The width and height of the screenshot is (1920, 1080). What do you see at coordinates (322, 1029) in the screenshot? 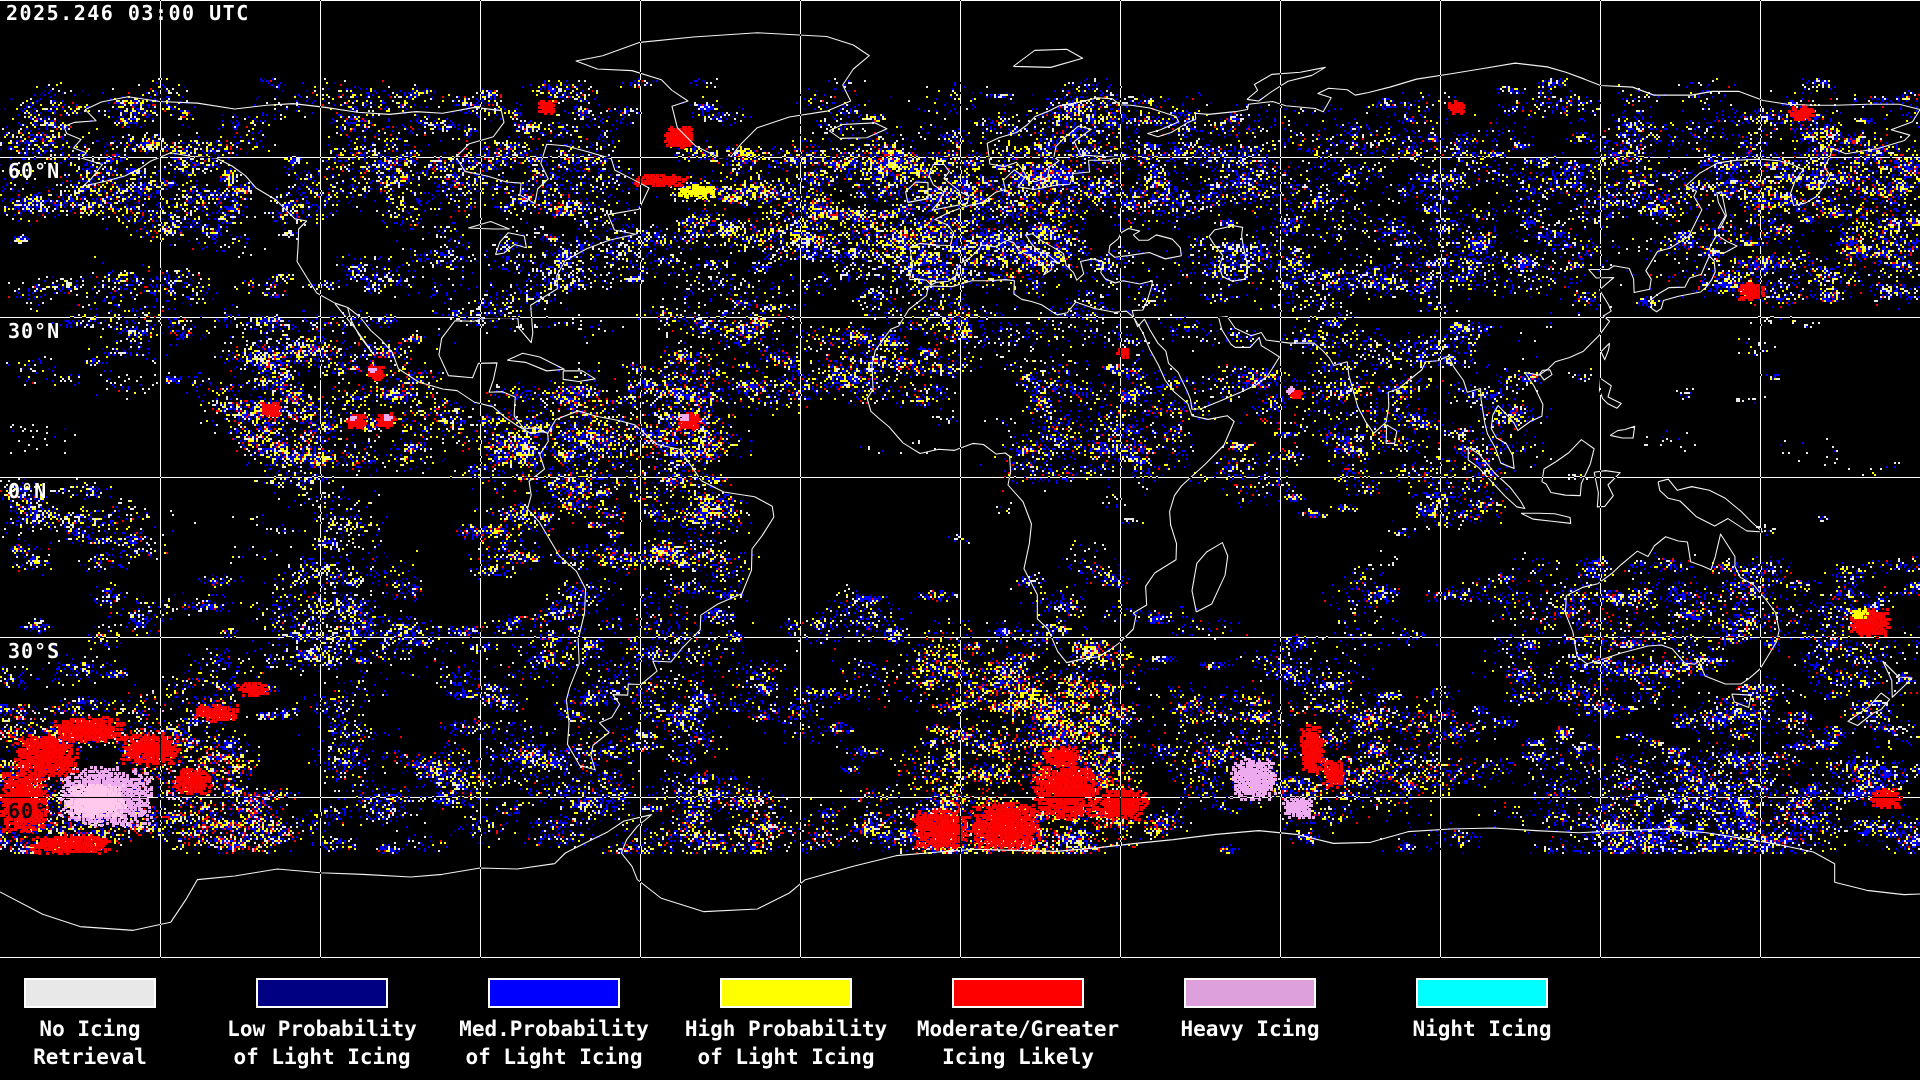
I see `legend-label: Low Probability` at bounding box center [322, 1029].